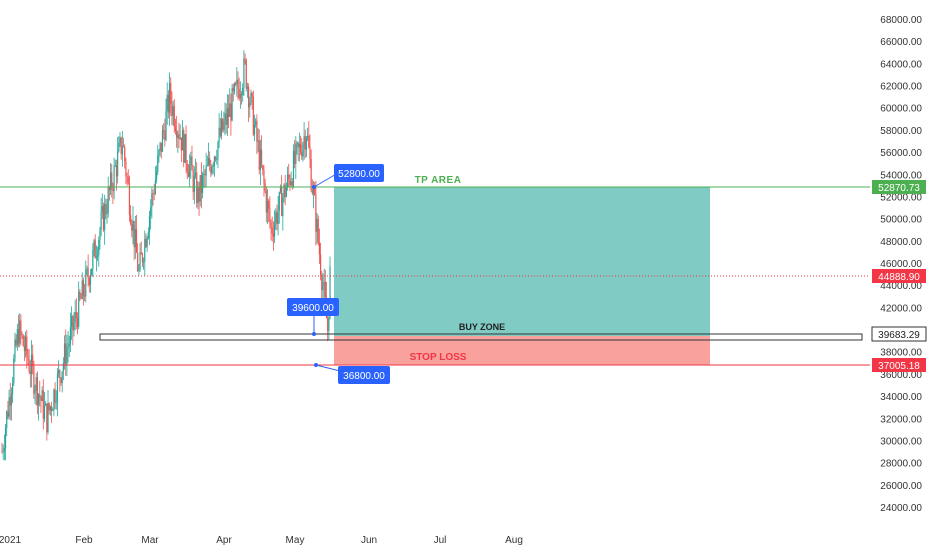 The width and height of the screenshot is (932, 555). Describe the element at coordinates (899, 335) in the screenshot. I see `buy-zone-price-tag-text: 39683.29` at that location.